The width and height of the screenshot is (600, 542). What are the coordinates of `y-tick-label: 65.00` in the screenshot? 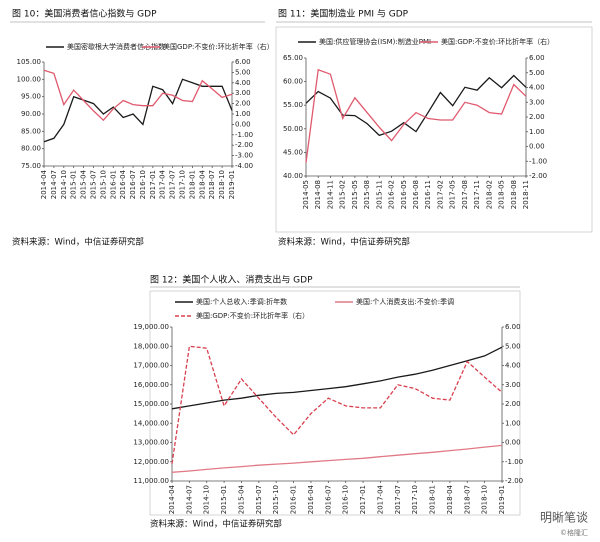 It's located at (293, 58).